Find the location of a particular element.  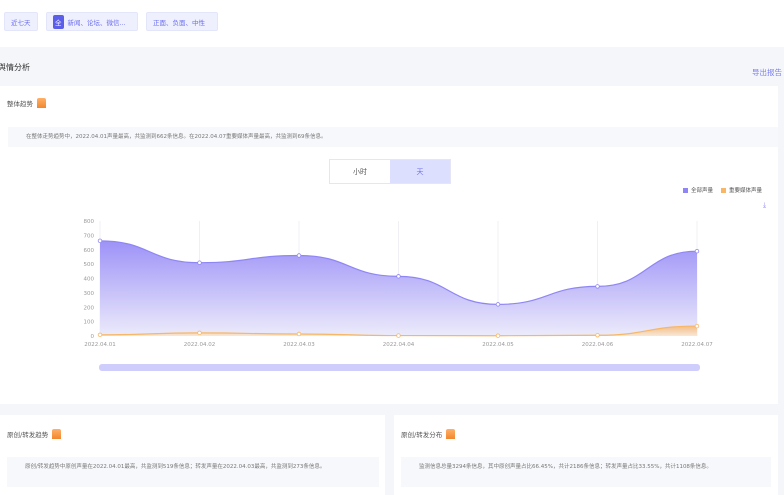

x-tick-label: 2022.04.03 is located at coordinates (299, 345).